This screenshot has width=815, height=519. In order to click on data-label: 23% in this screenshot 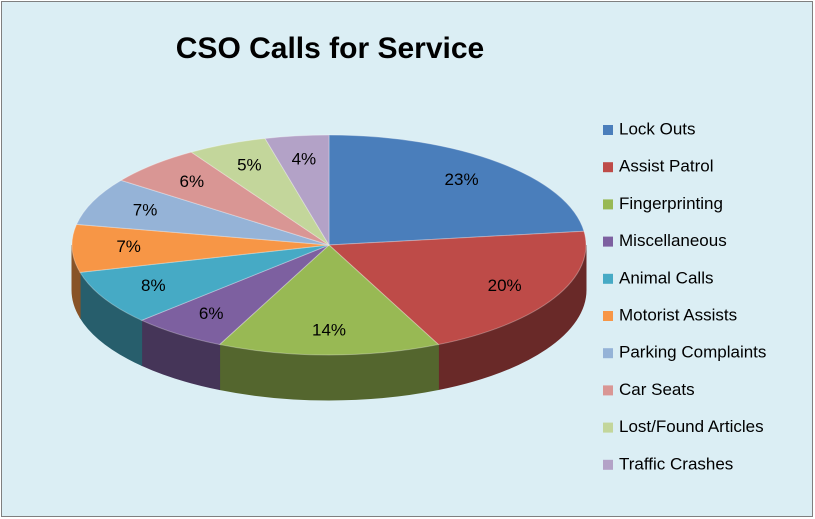, I will do `click(462, 179)`.